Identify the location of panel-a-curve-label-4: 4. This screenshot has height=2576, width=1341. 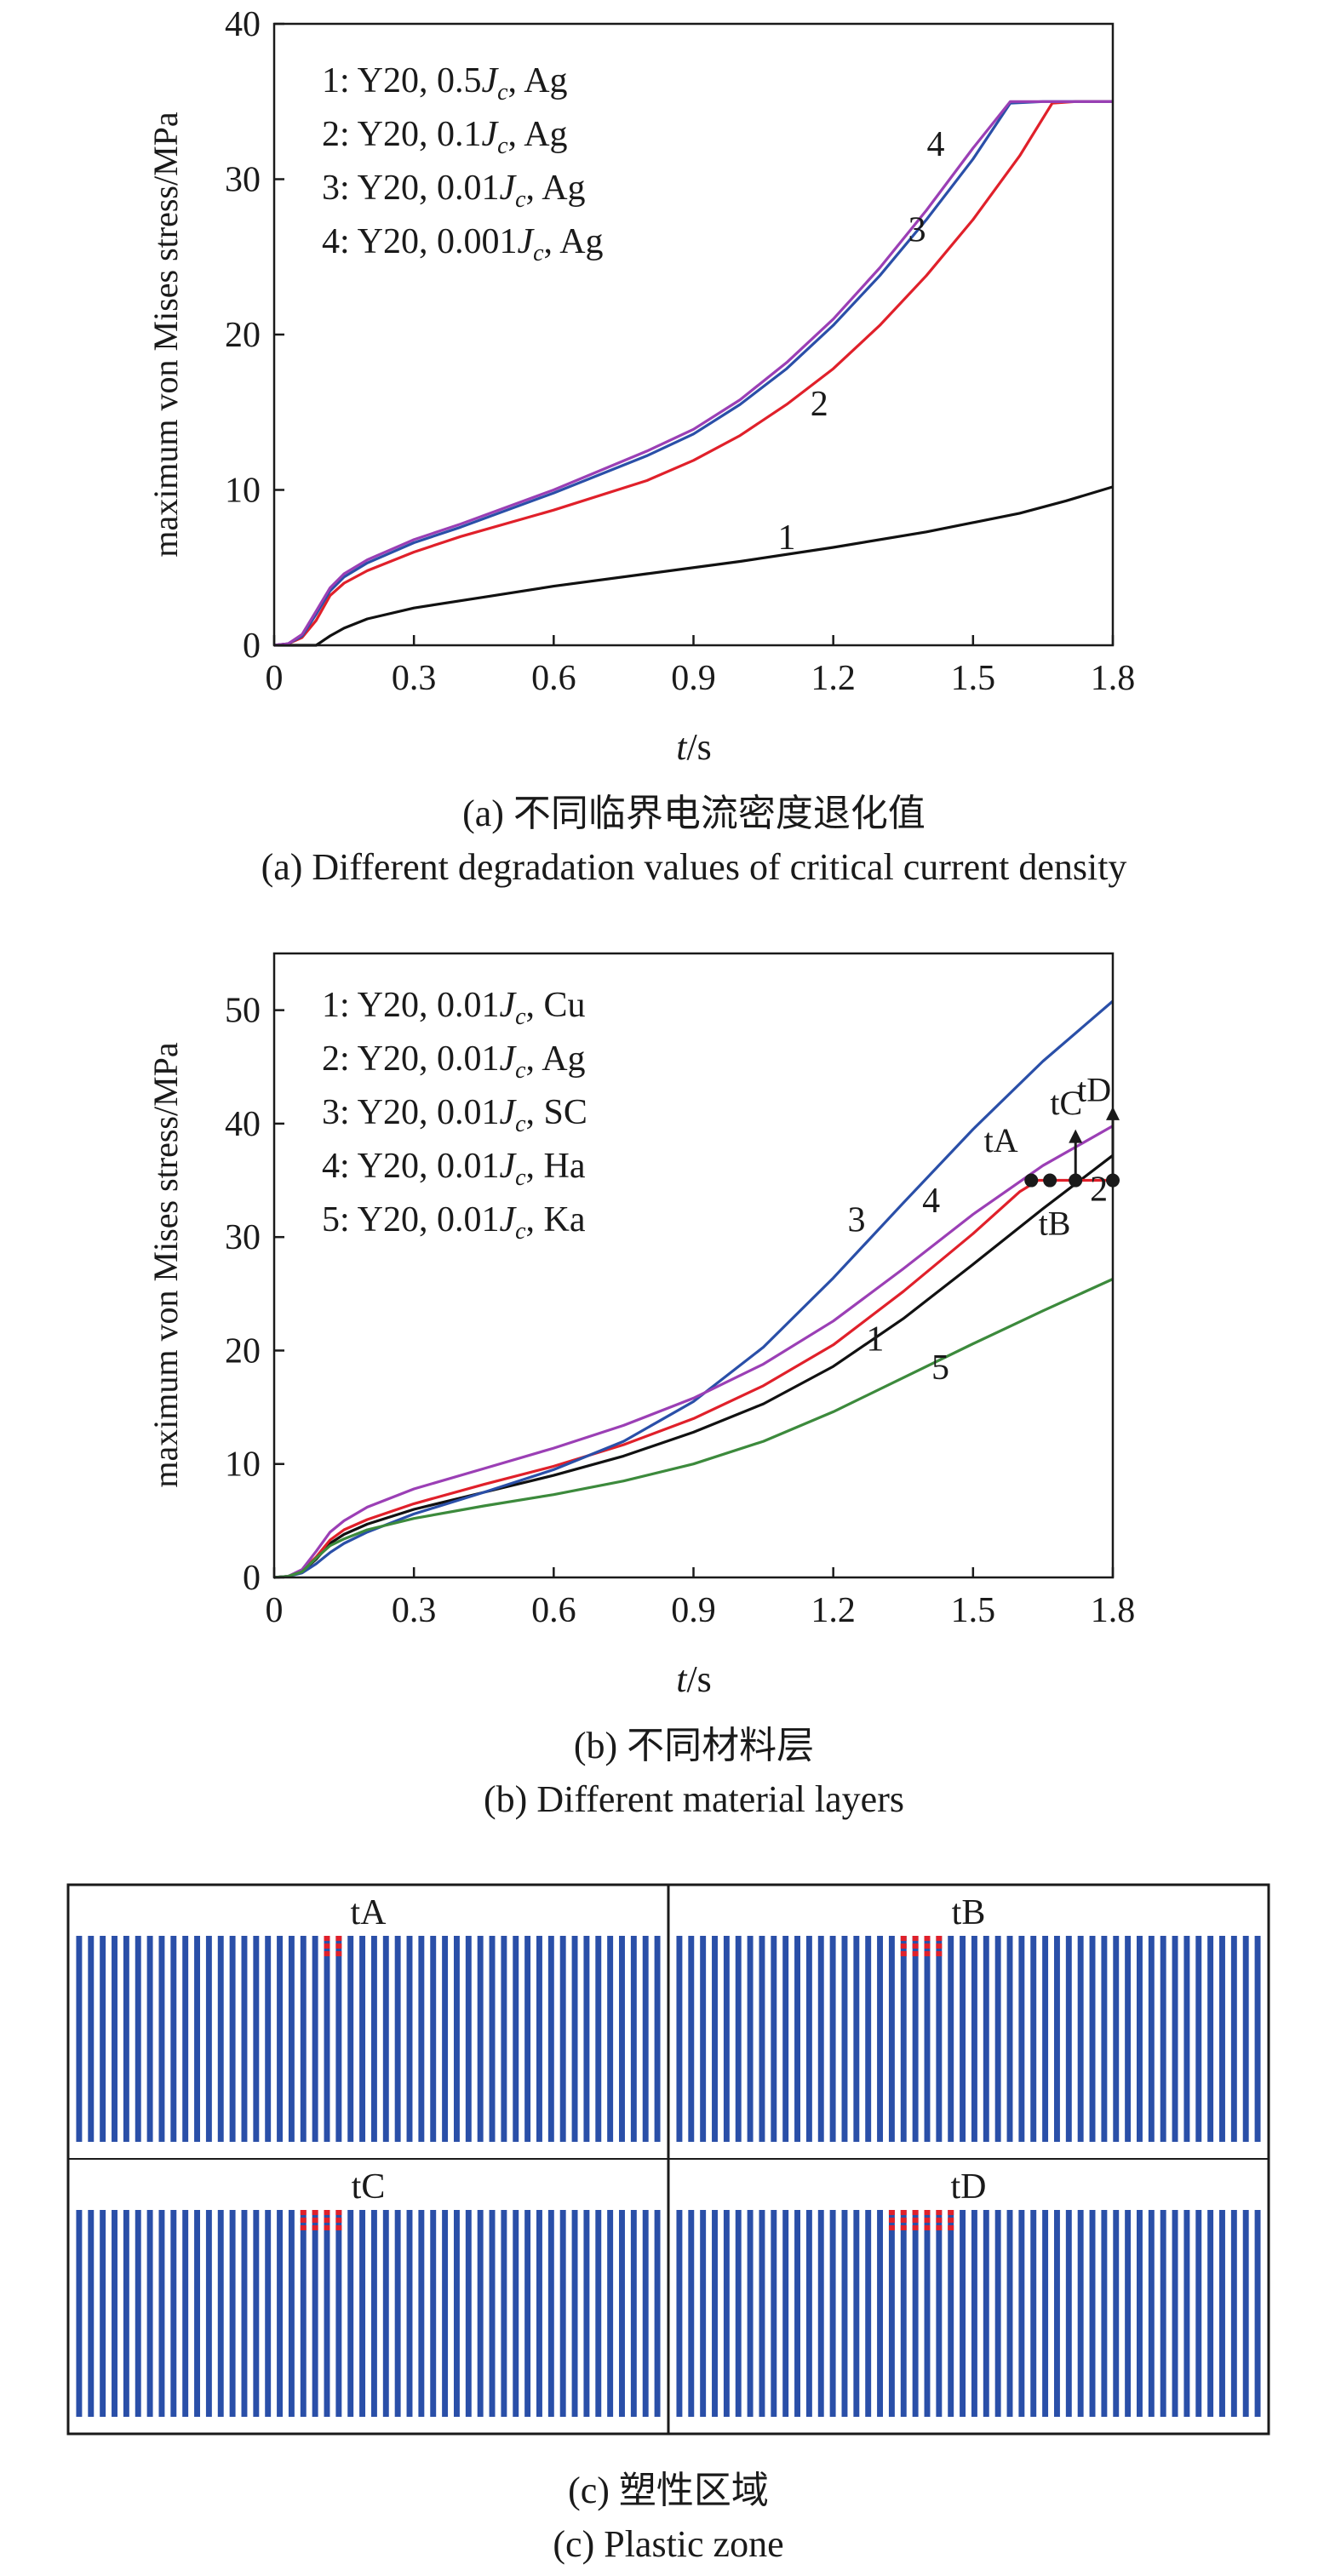
(936, 144).